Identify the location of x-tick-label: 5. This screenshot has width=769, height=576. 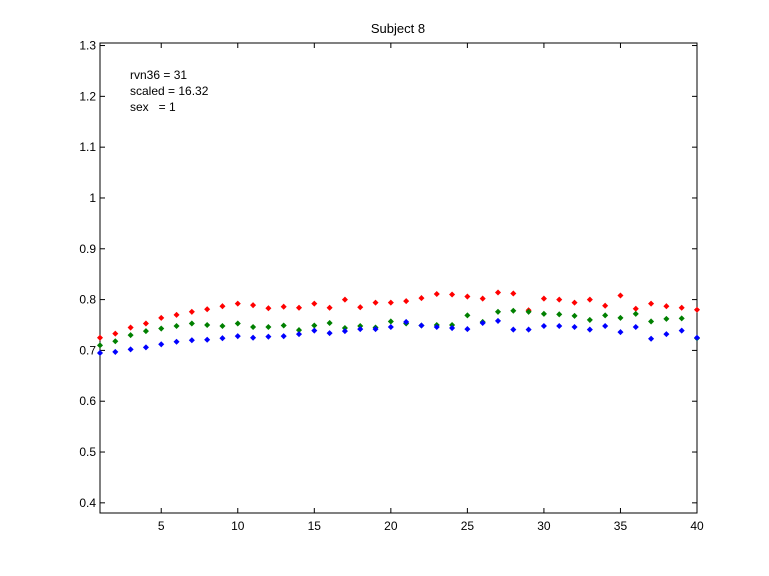
(161, 526).